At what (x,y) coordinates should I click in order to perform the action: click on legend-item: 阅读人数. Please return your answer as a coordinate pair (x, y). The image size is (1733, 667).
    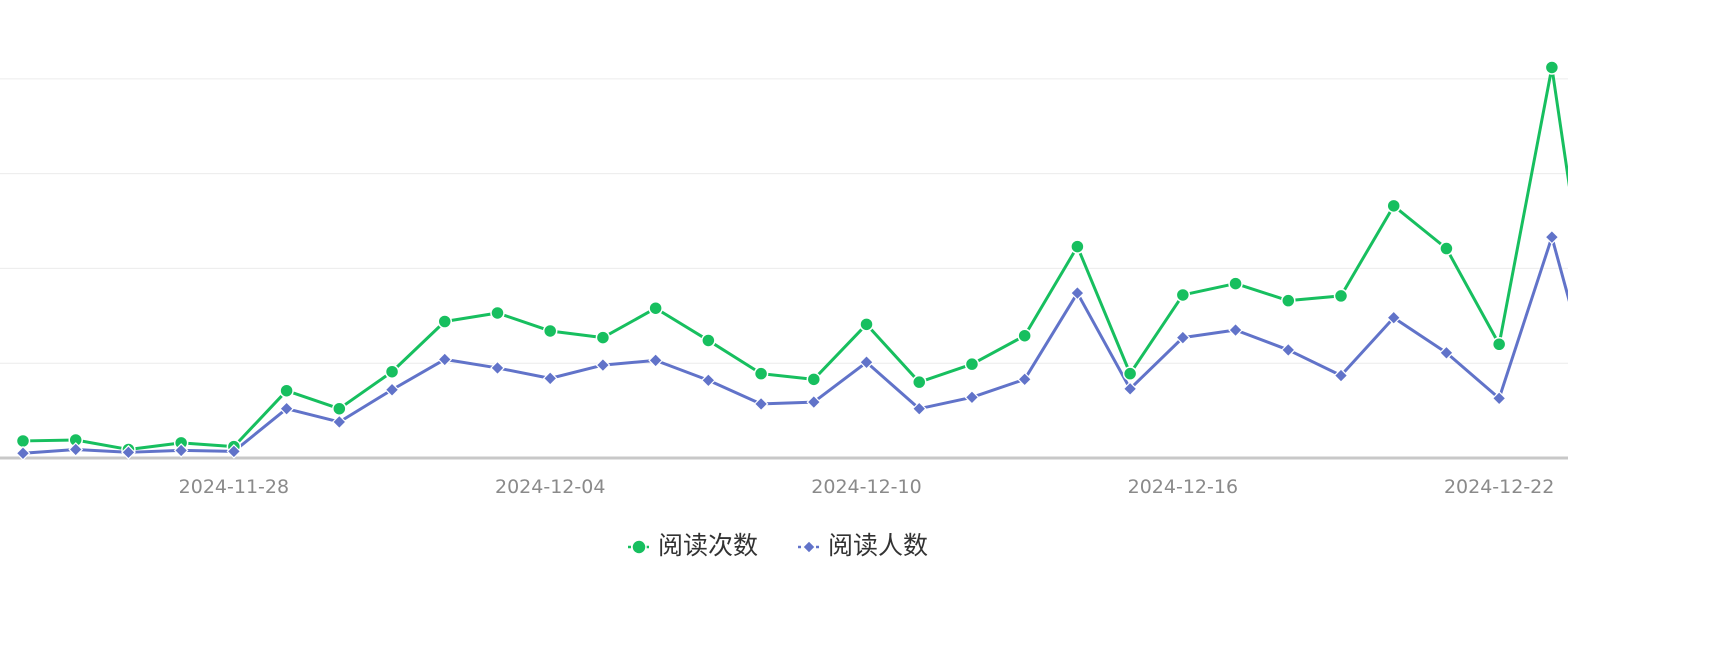
    Looking at the image, I should click on (863, 545).